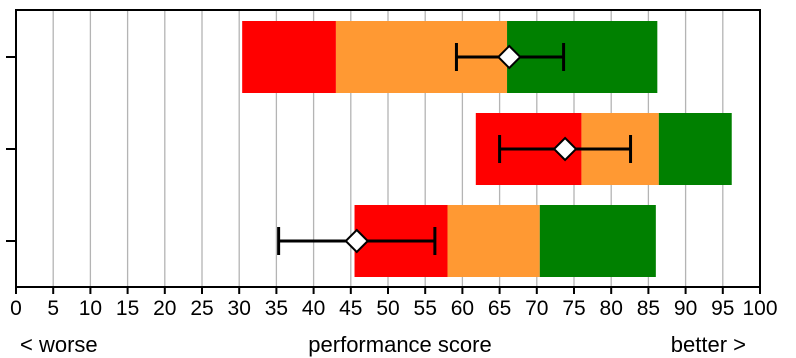 Image resolution: width=796 pixels, height=358 pixels. I want to click on x-tick-label: 70, so click(536, 308).